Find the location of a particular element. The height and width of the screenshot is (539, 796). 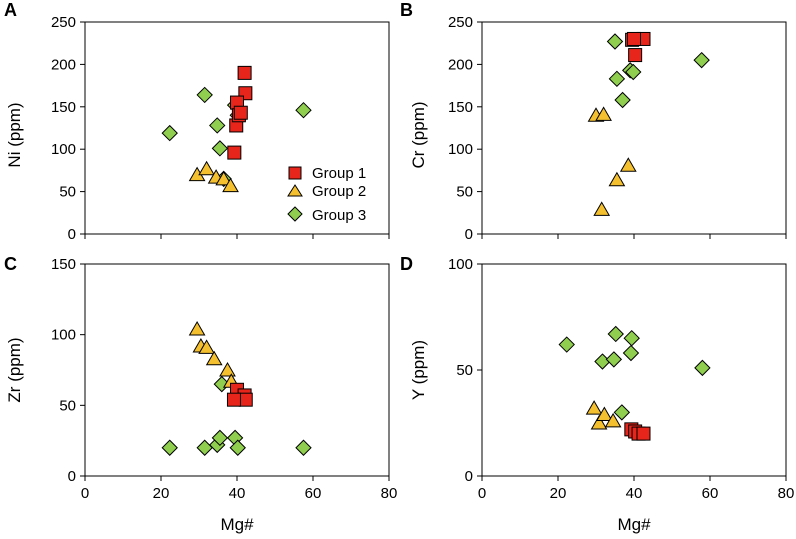

panel-d-ytick-label: 50 is located at coordinates (464, 370).